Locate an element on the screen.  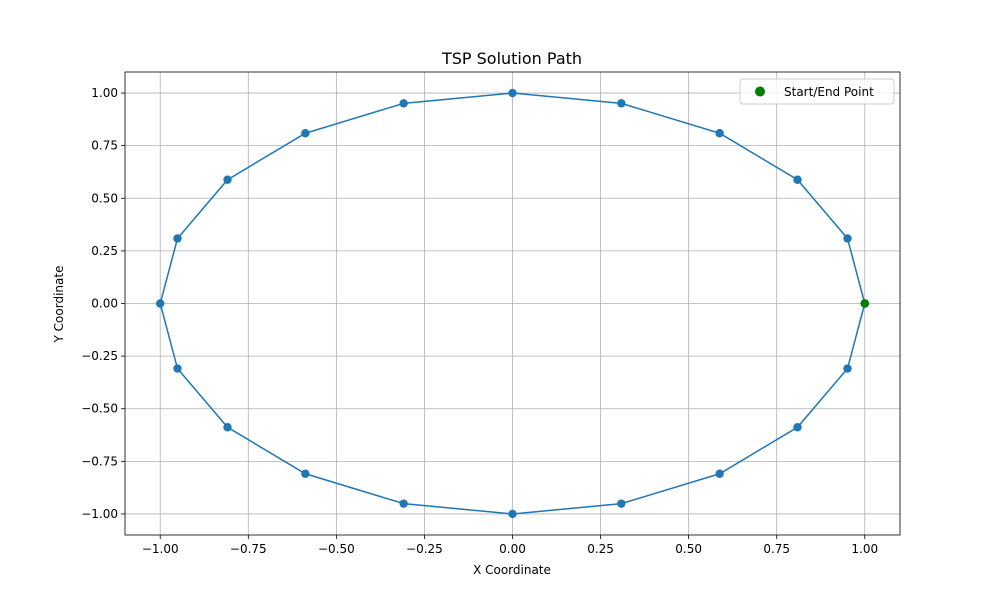
x-tick-label: 0.50 is located at coordinates (688, 549).